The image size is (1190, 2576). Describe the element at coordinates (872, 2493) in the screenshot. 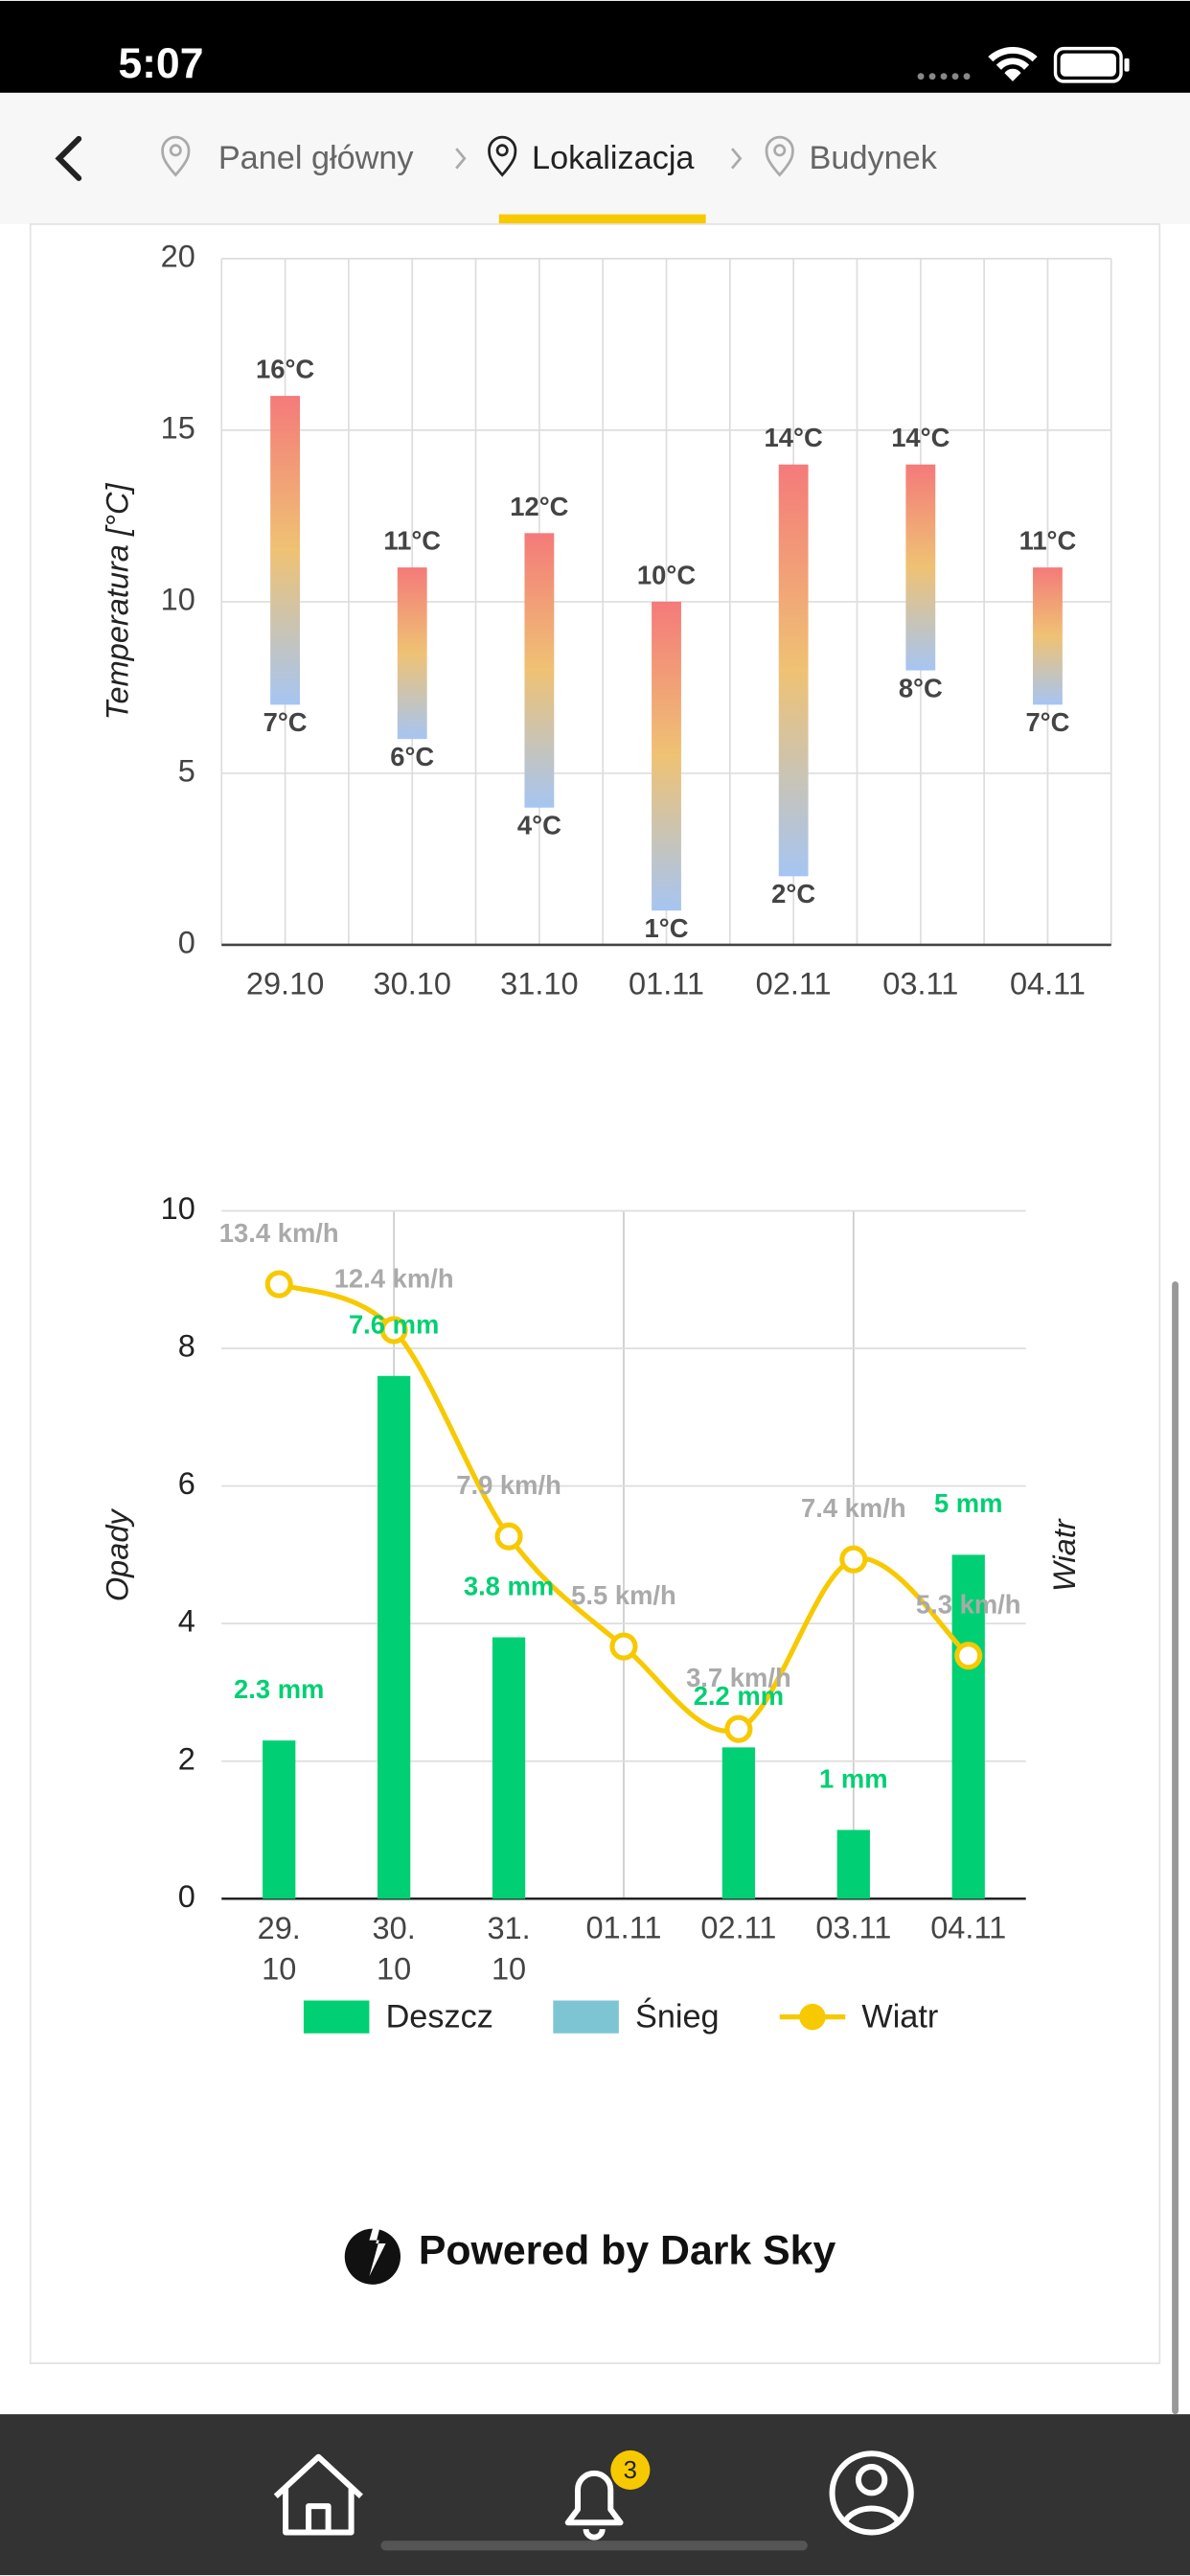

I see `profile-tab` at that location.